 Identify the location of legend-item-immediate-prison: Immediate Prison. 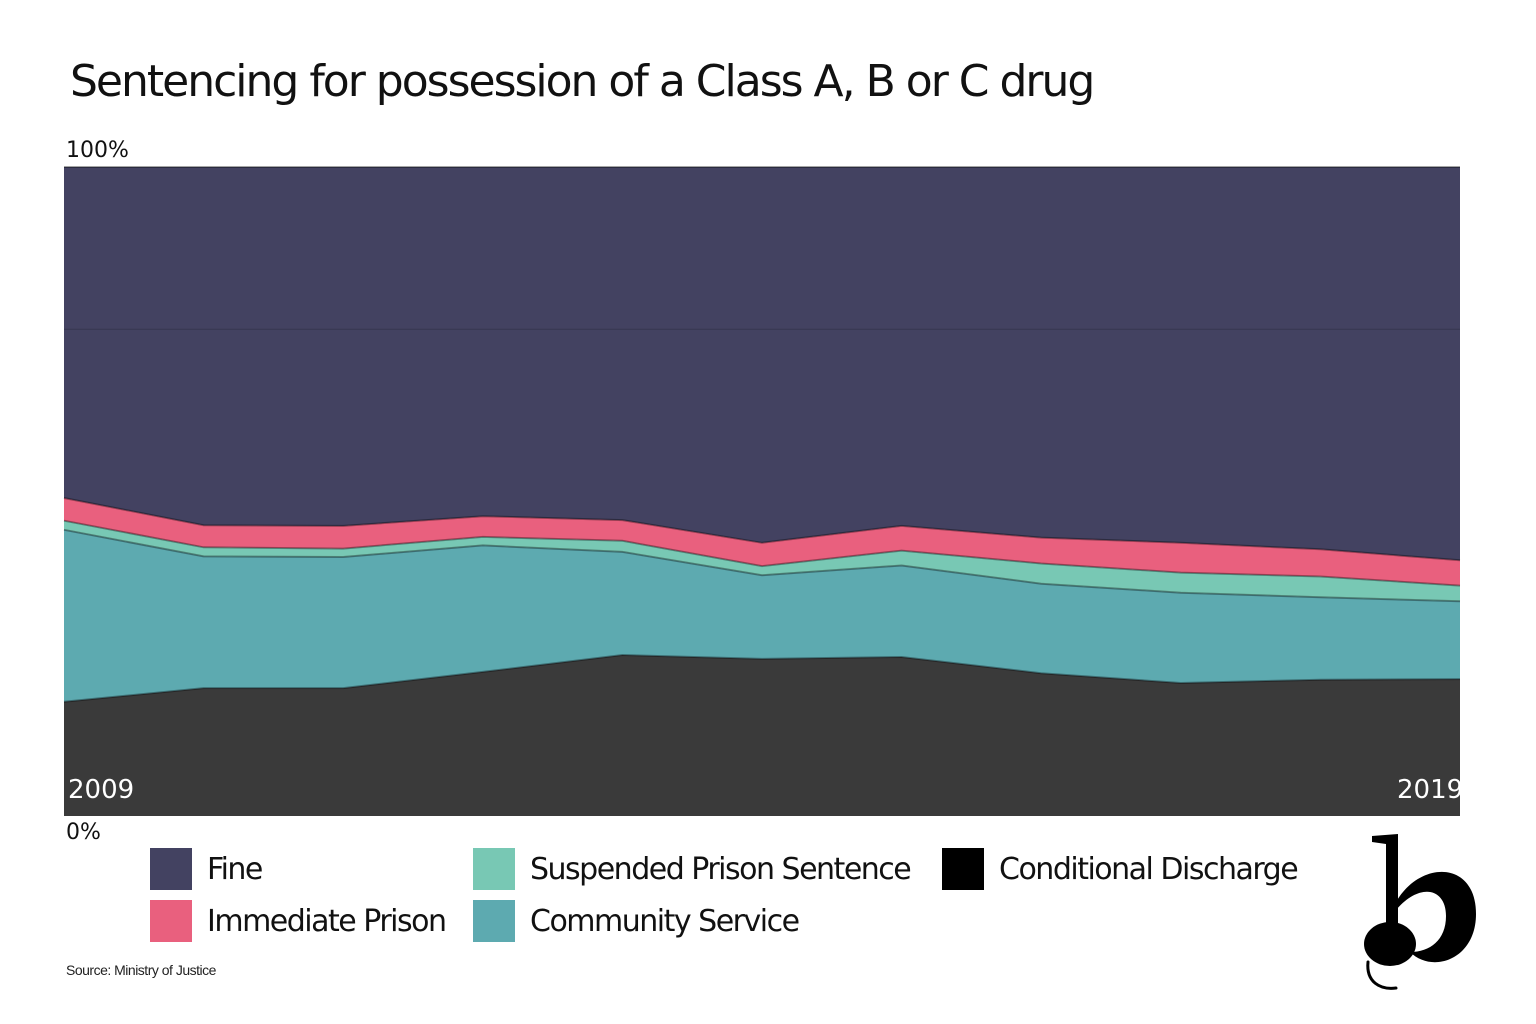
(298, 921).